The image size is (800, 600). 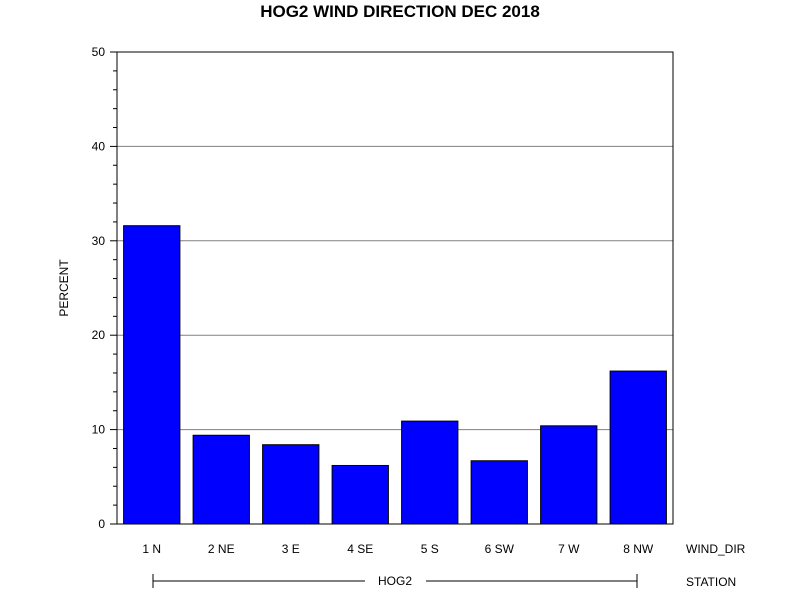 What do you see at coordinates (101, 524) in the screenshot?
I see `y-tick-label: 0` at bounding box center [101, 524].